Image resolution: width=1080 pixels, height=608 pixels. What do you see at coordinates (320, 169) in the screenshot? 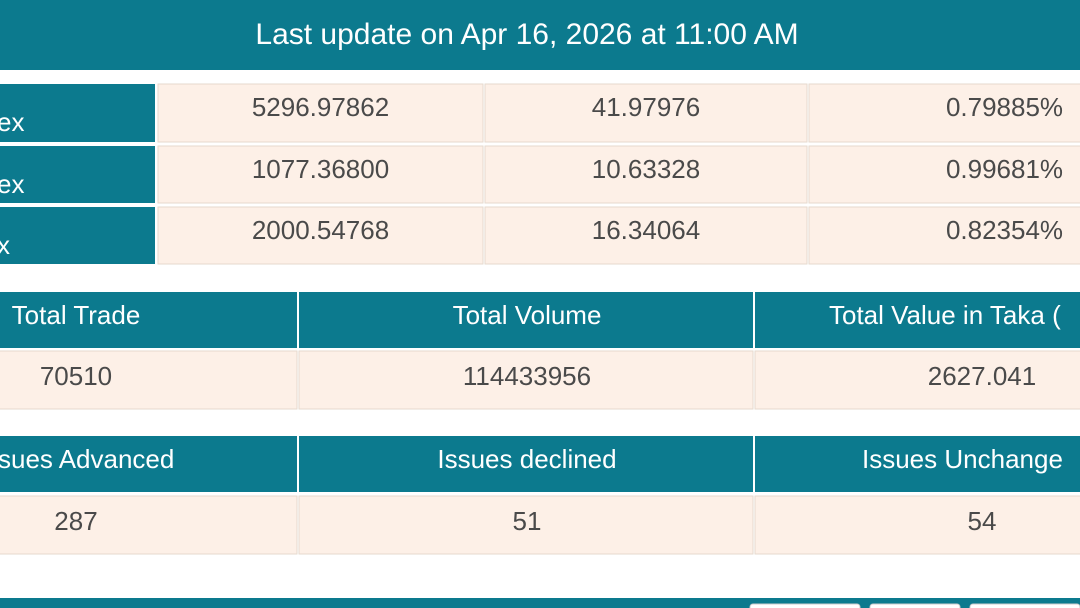
I see `index-value: 1077.36800` at bounding box center [320, 169].